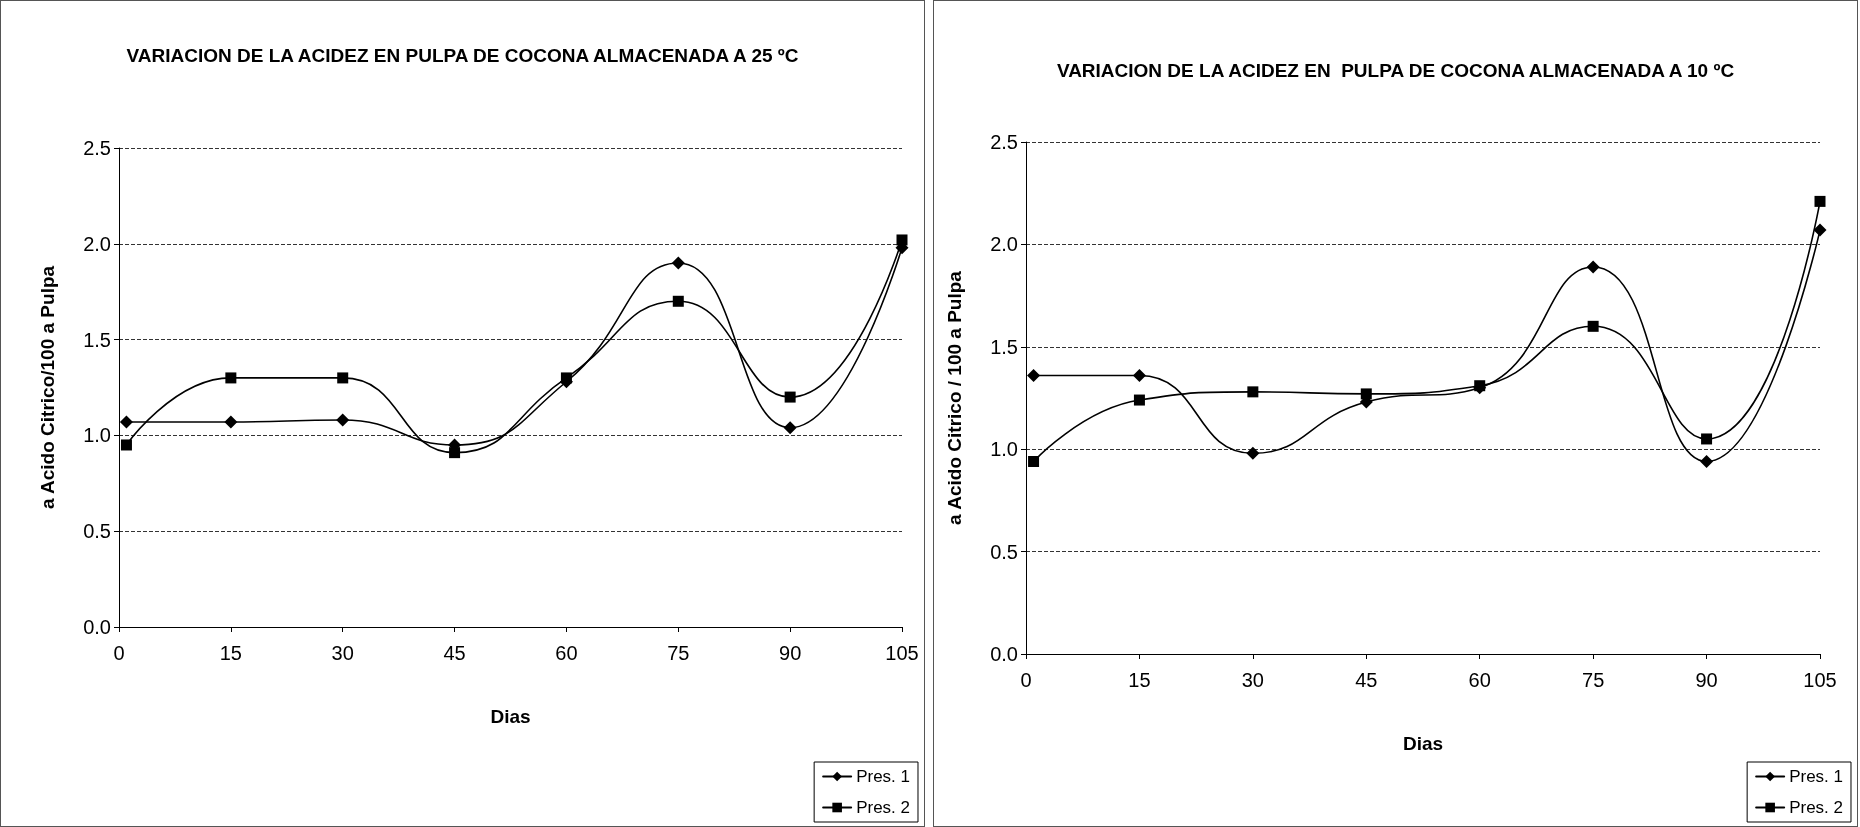 This screenshot has height=827, width=1860. What do you see at coordinates (954, 397) in the screenshot?
I see `y-axis-title: a Acido Citrico / 100 a Pulpa` at bounding box center [954, 397].